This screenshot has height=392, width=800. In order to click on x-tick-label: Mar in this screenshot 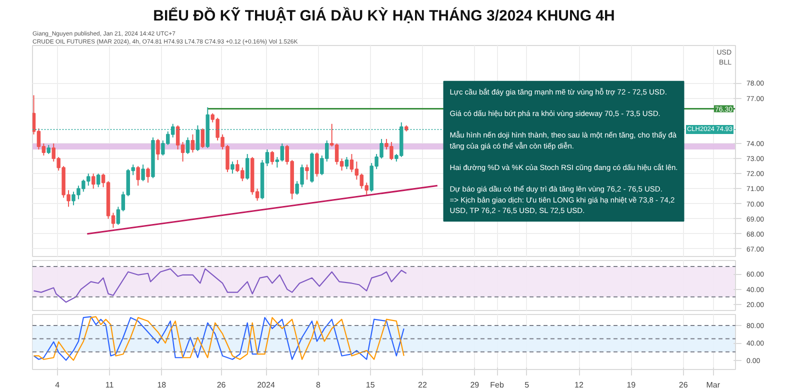, I will do `click(713, 385)`.